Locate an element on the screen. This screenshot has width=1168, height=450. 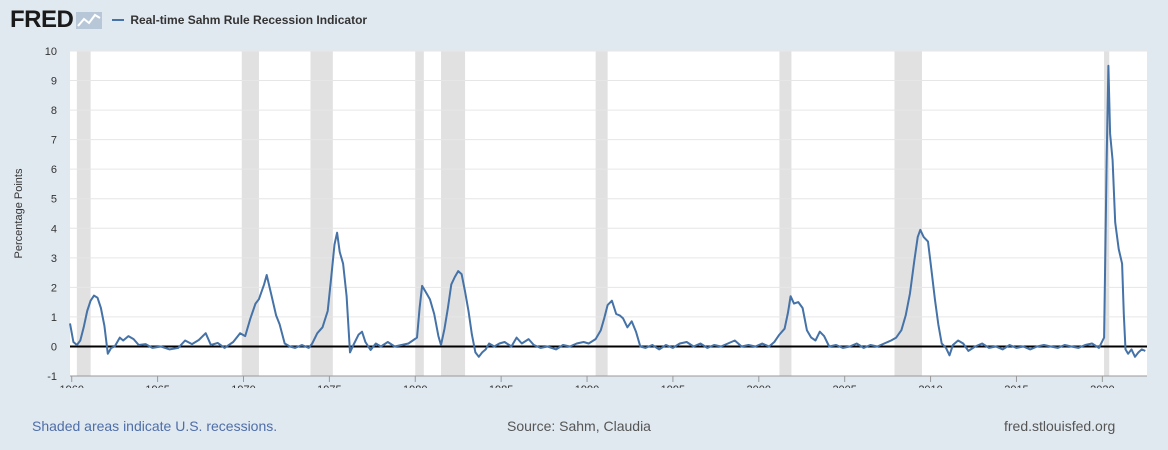
x-tick-label: 1980 is located at coordinates (415, 386).